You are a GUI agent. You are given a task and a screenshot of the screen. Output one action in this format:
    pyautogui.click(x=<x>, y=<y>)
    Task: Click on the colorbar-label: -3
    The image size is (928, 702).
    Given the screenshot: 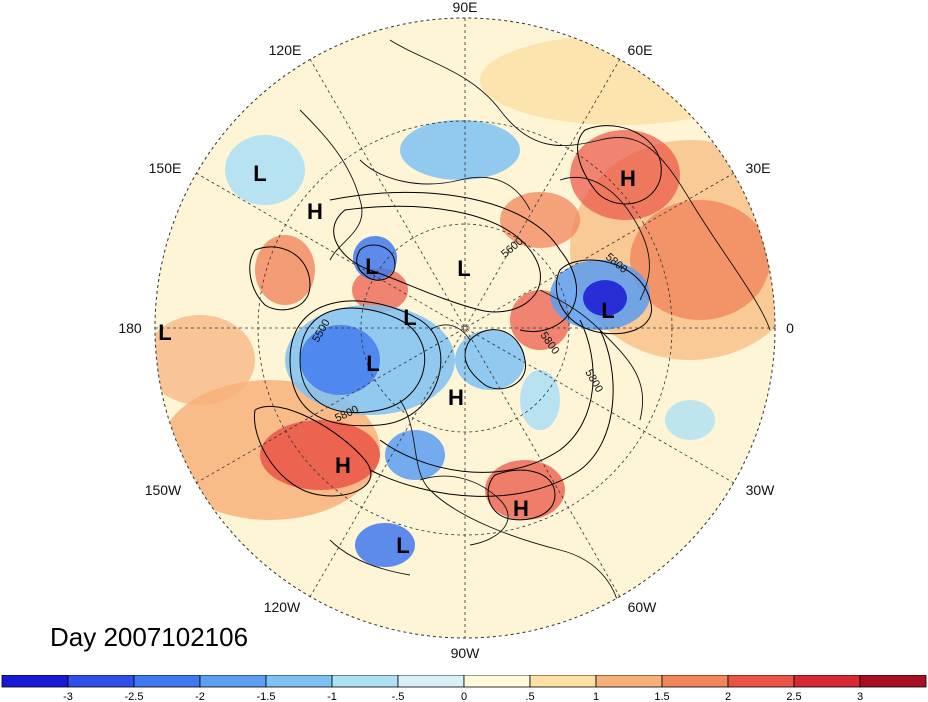 What is the action you would take?
    pyautogui.click(x=68, y=696)
    